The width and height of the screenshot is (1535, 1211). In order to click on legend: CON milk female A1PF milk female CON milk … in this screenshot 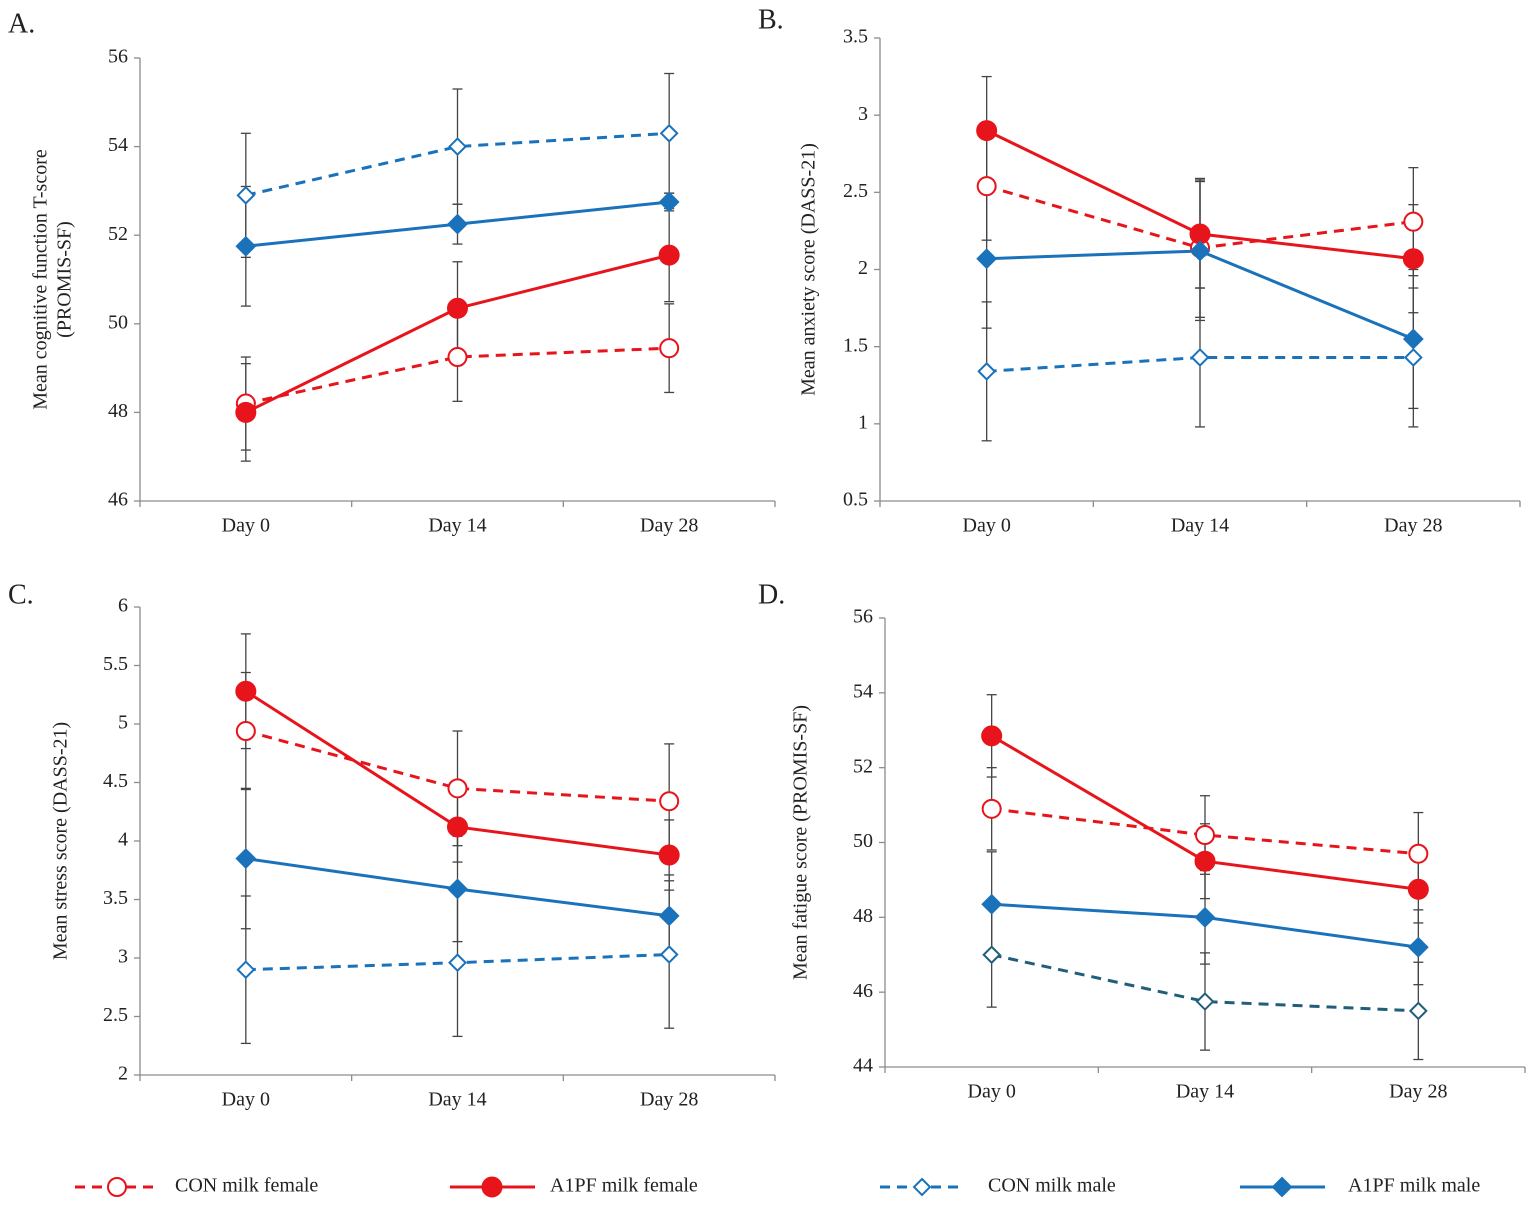, I will do `click(777, 1186)`.